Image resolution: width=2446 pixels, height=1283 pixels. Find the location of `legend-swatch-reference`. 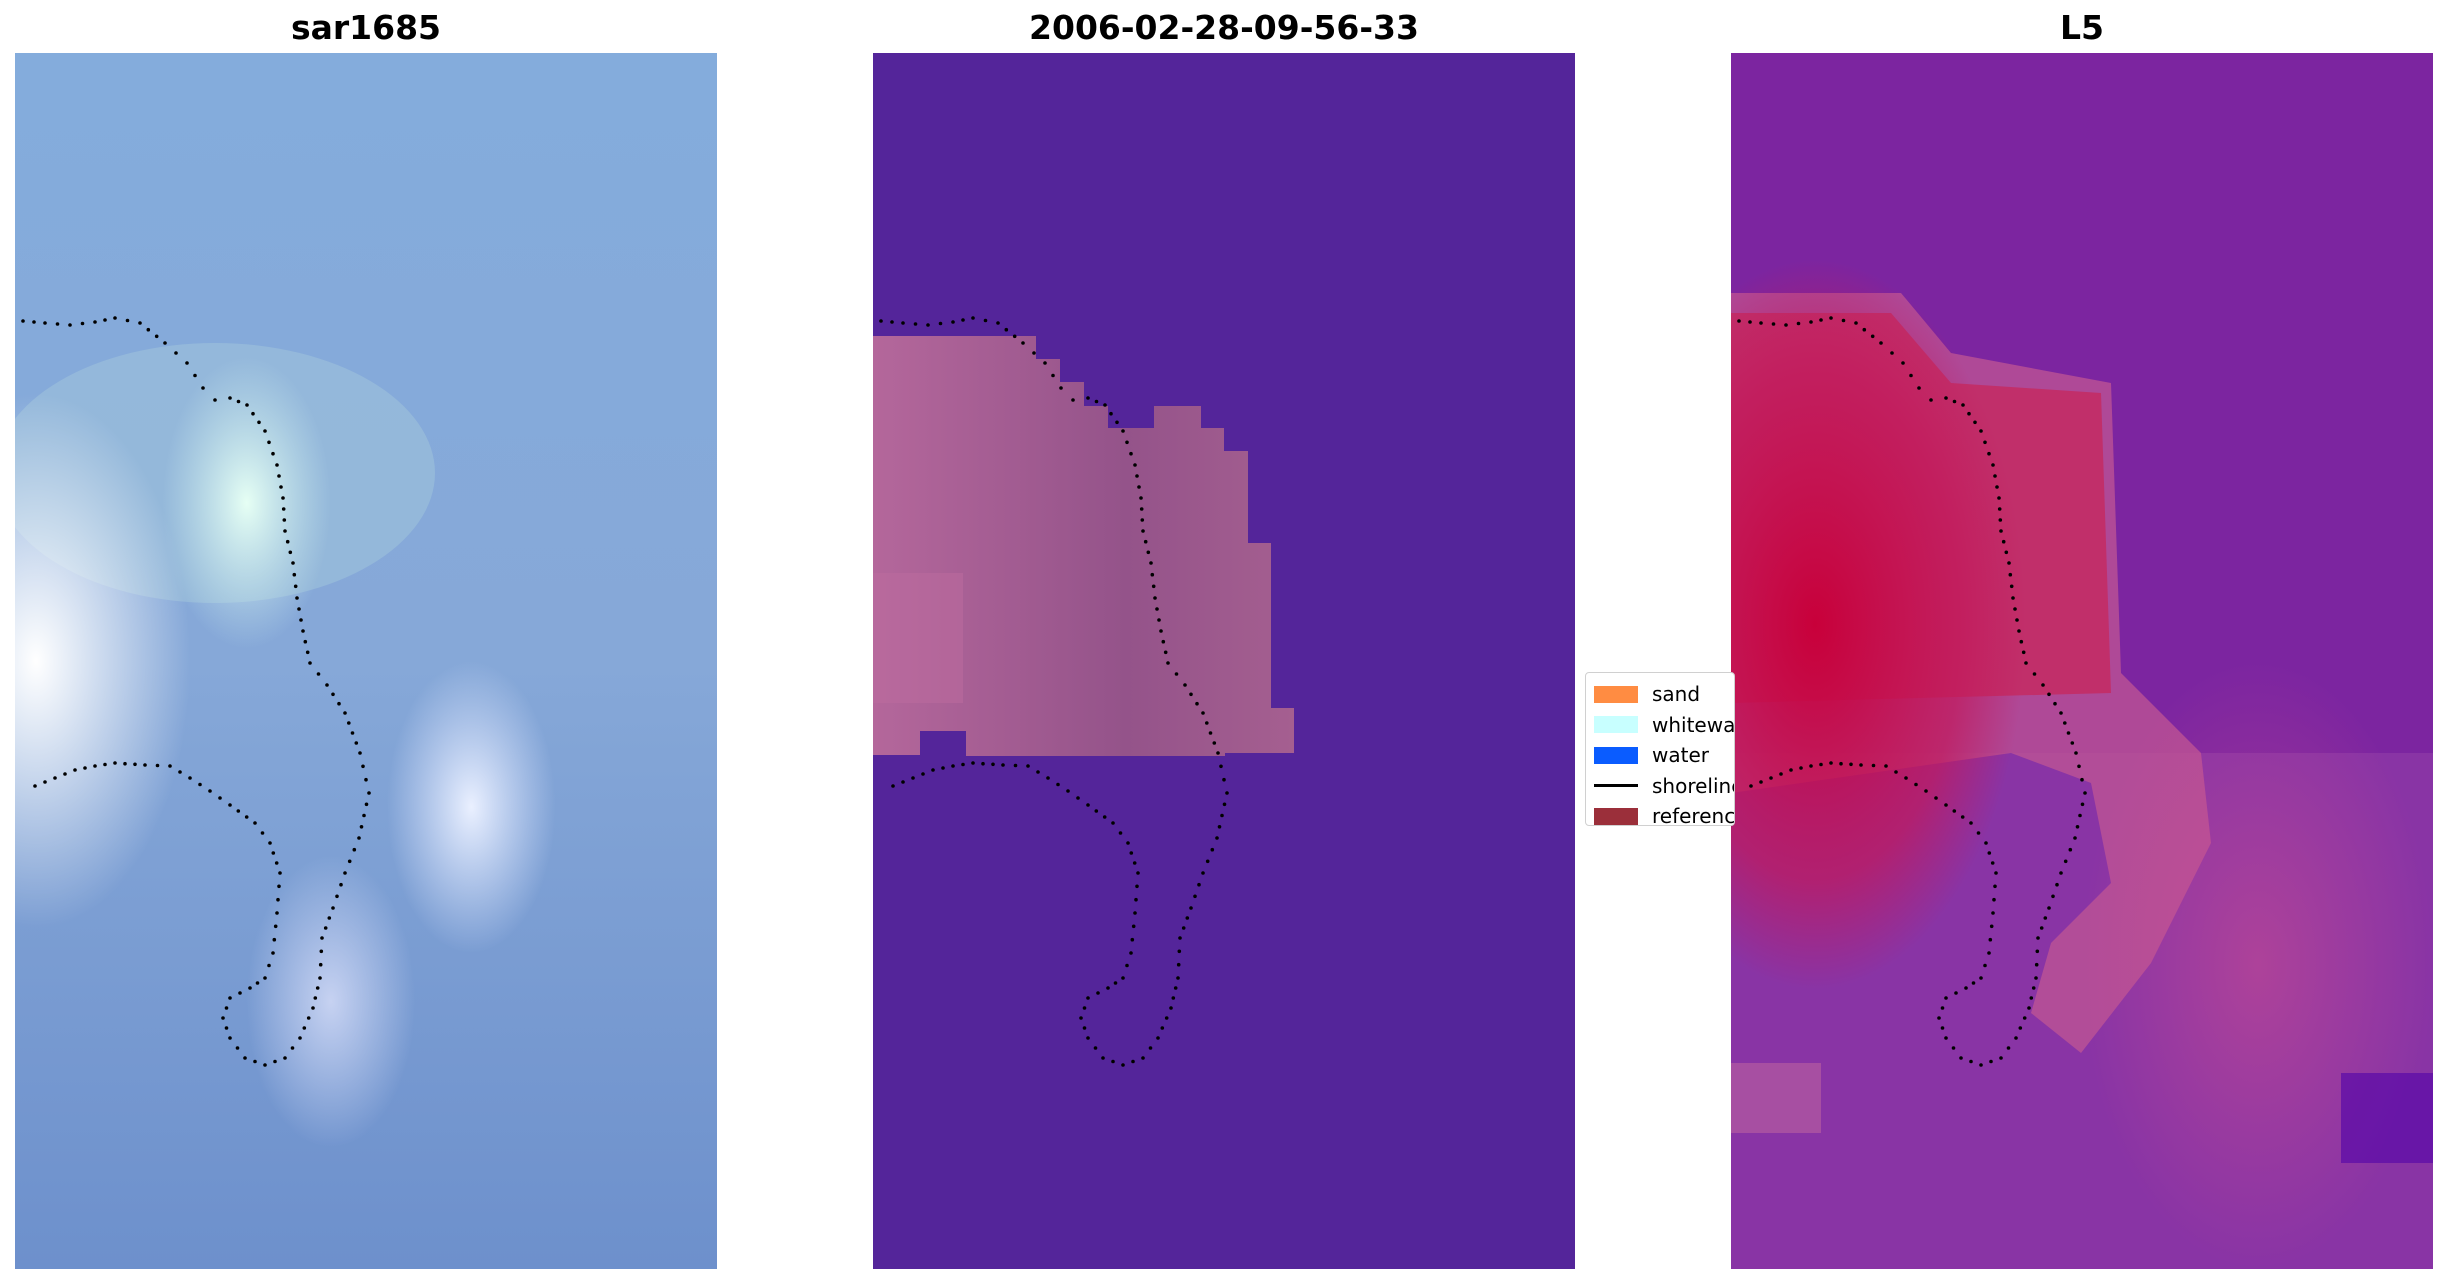

legend-swatch-reference is located at coordinates (1616, 816).